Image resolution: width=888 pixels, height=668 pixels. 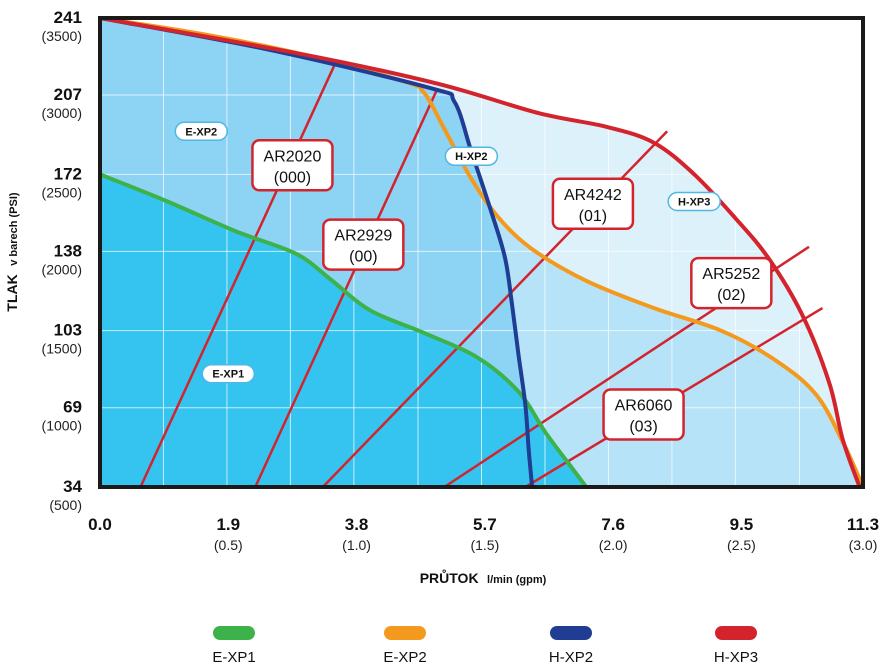 I want to click on y-tick-sublabel: (2000), so click(x=62, y=269).